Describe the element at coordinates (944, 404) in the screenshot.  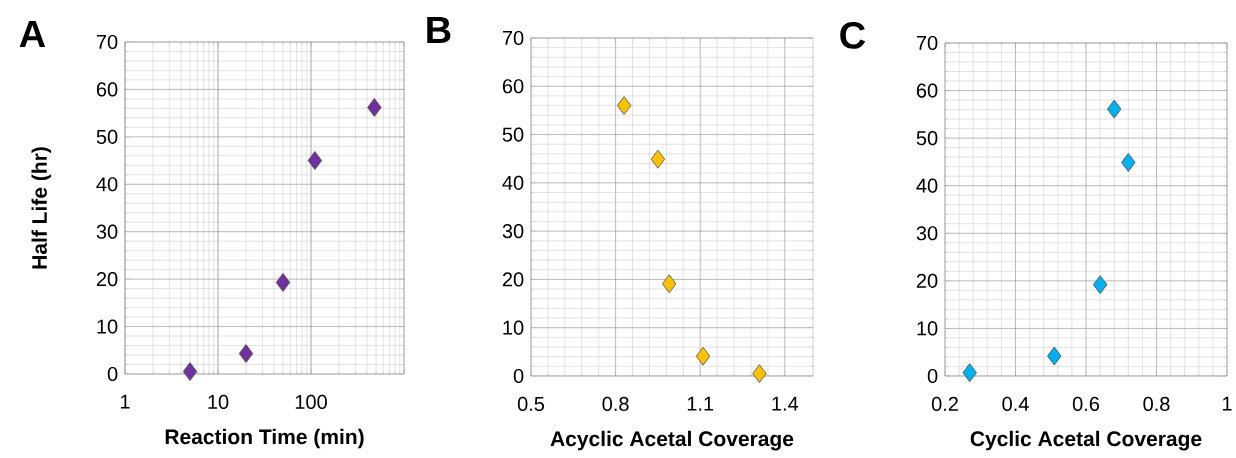
I see `x-tick-label: 0.2` at that location.